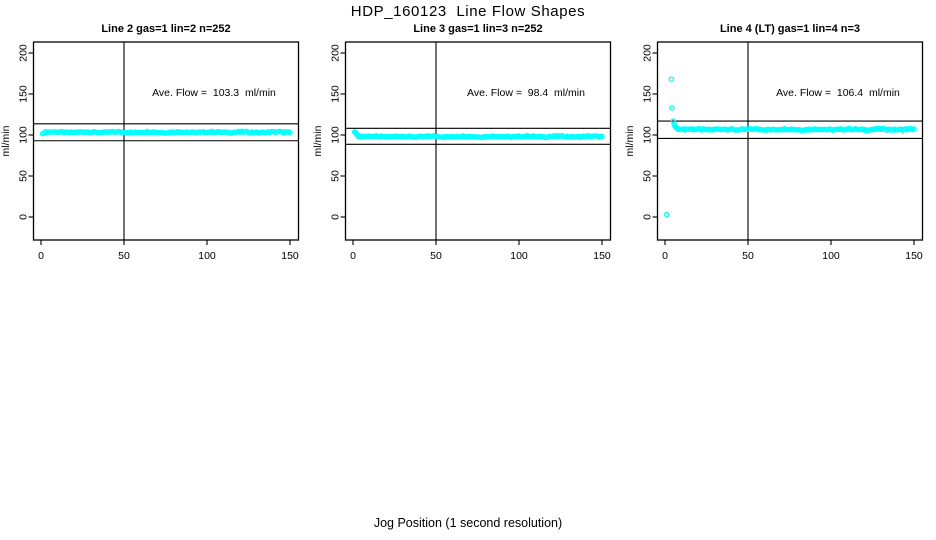 The width and height of the screenshot is (936, 540). What do you see at coordinates (790, 29) in the screenshot?
I see `panel-title: Line 4 (LT) gas=1 lin=4 n=3` at bounding box center [790, 29].